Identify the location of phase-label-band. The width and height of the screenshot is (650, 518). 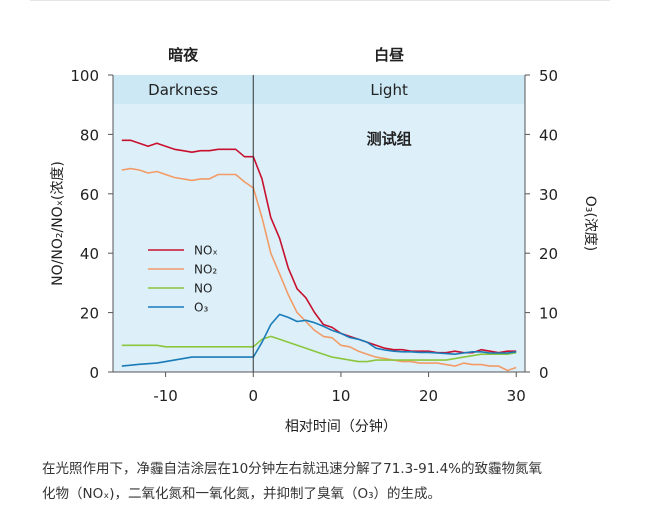
(319, 89).